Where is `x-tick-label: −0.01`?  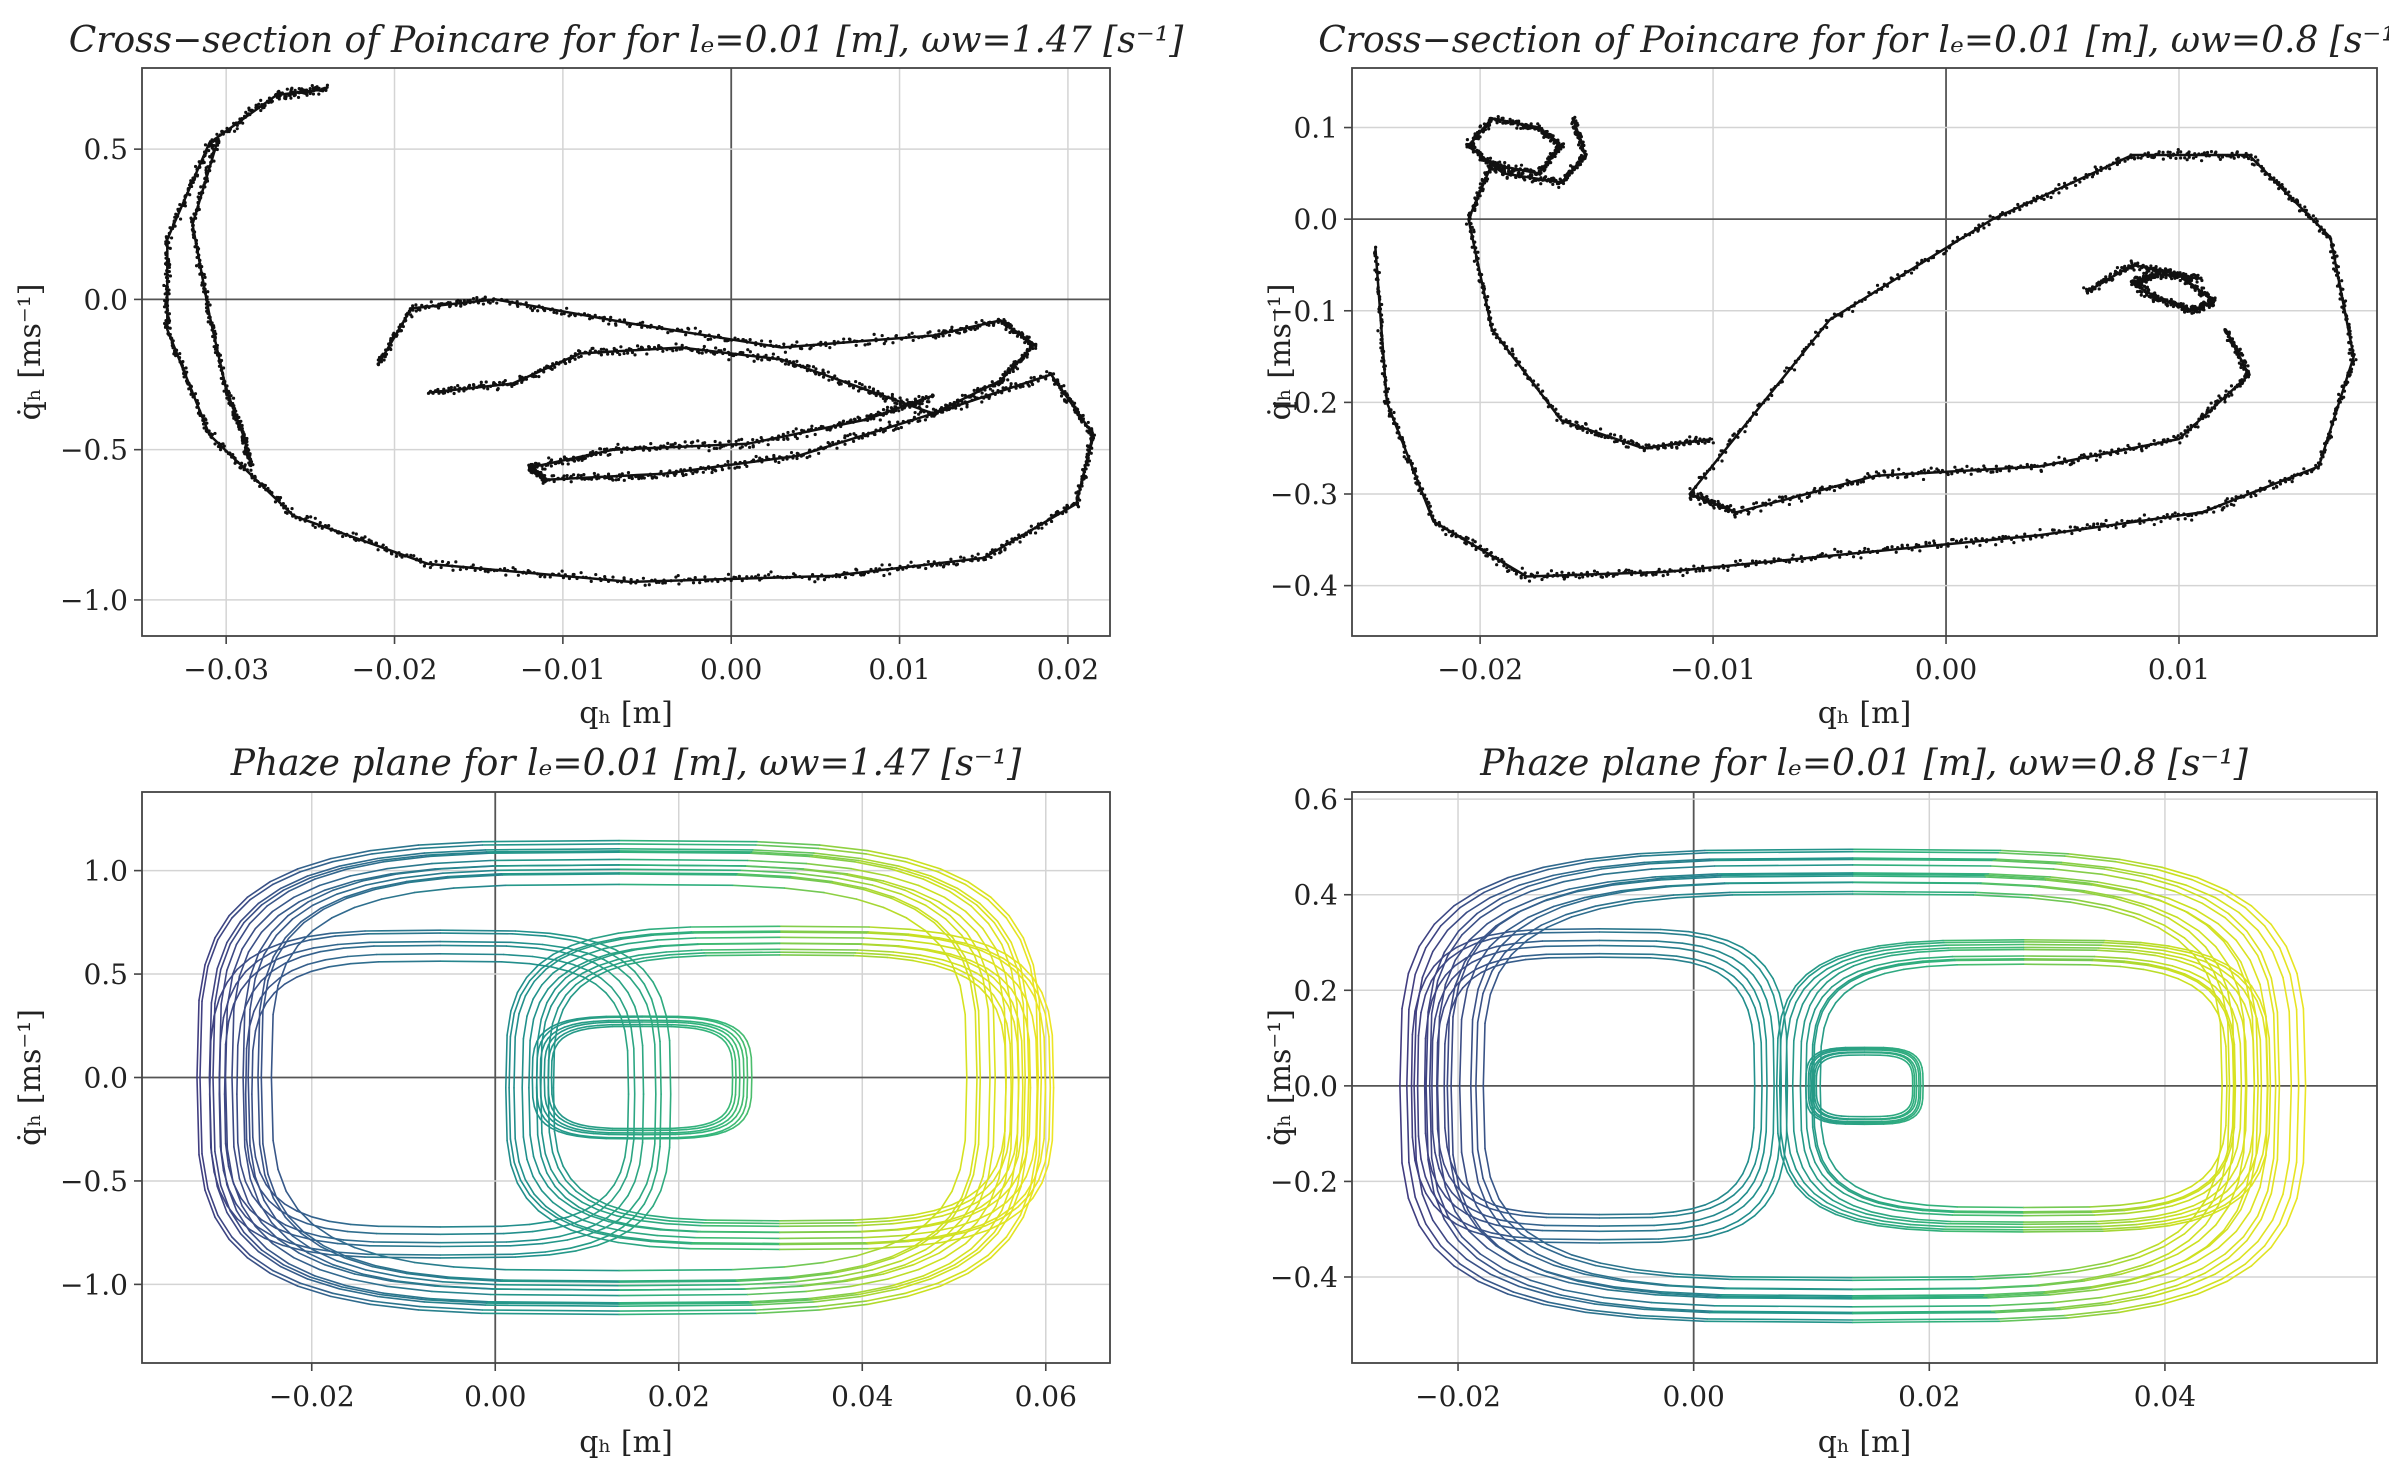 x-tick-label: −0.01 is located at coordinates (563, 669).